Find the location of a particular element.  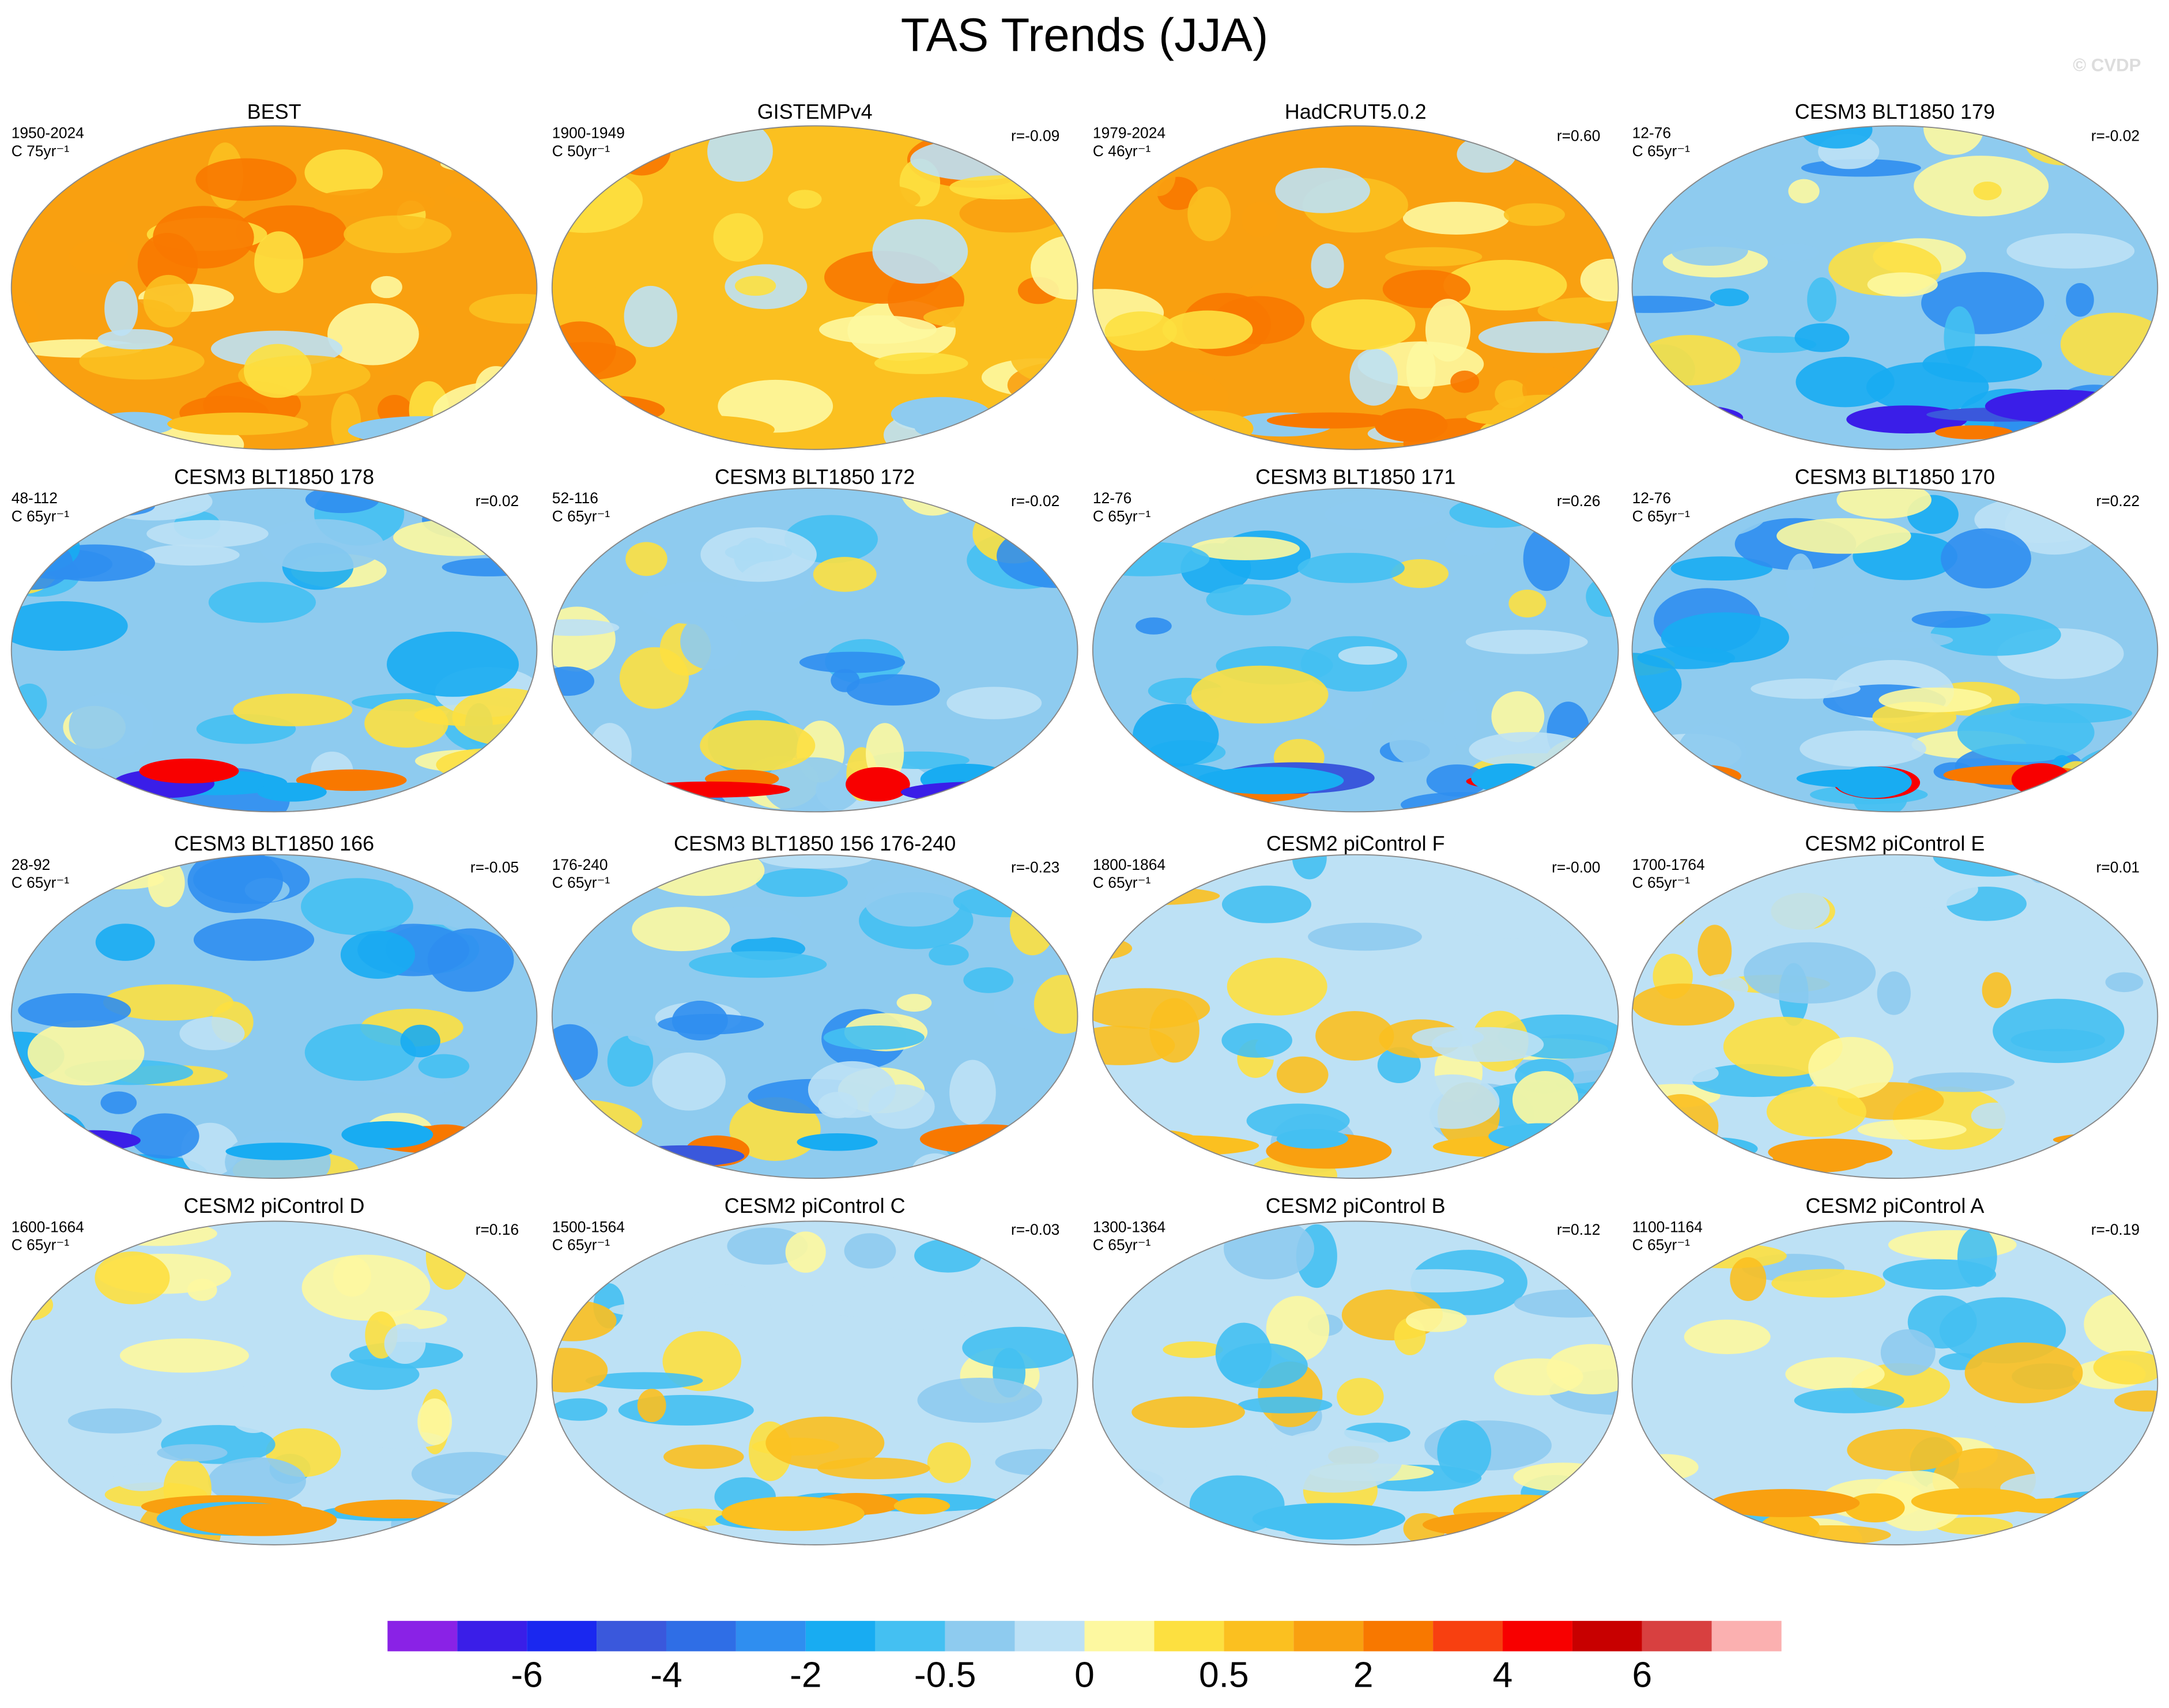

panel-period: 1600-1664 is located at coordinates (48, 1227).